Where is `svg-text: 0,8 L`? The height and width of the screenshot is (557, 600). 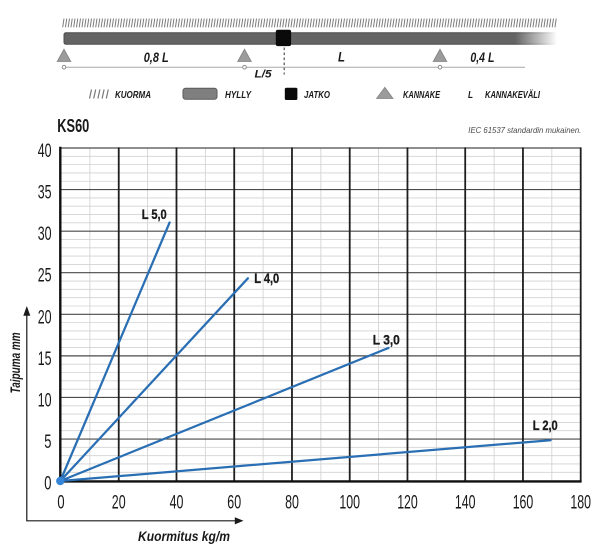 svg-text: 0,8 L is located at coordinates (156, 57).